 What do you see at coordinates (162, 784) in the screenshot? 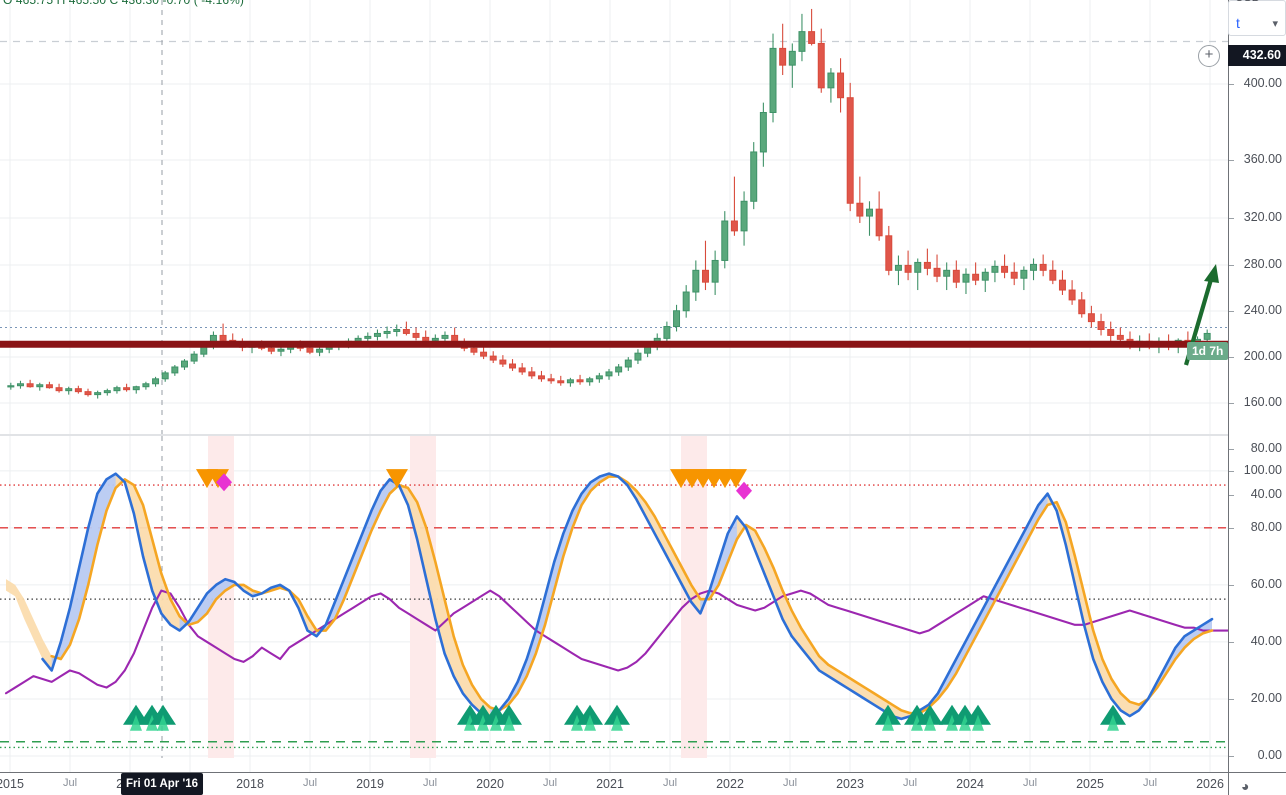
I see `time-axis-active-label: Fri 01 Apr '16` at bounding box center [162, 784].